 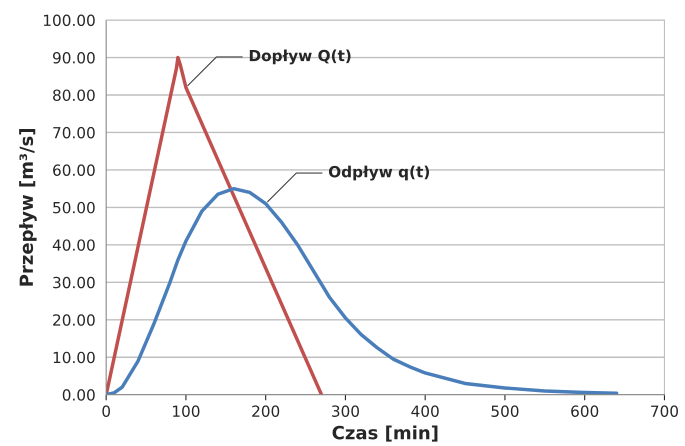 What do you see at coordinates (74, 358) in the screenshot?
I see `y-tick-label: 10.00` at bounding box center [74, 358].